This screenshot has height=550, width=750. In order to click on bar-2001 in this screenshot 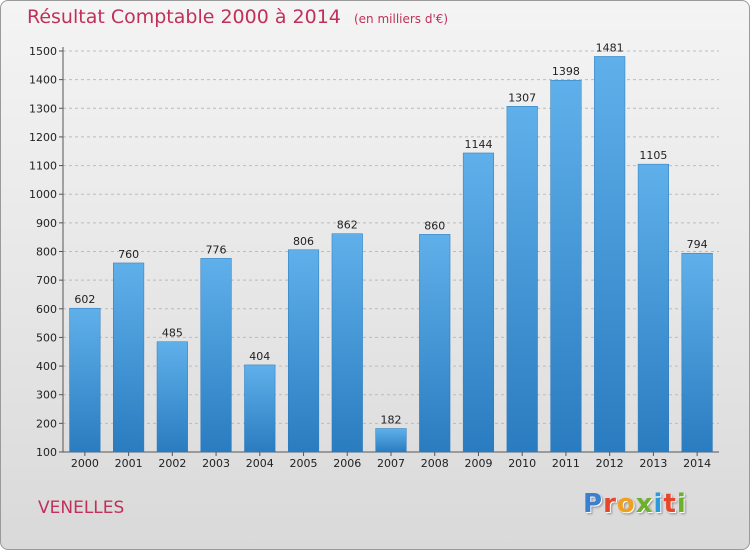, I will do `click(129, 357)`.